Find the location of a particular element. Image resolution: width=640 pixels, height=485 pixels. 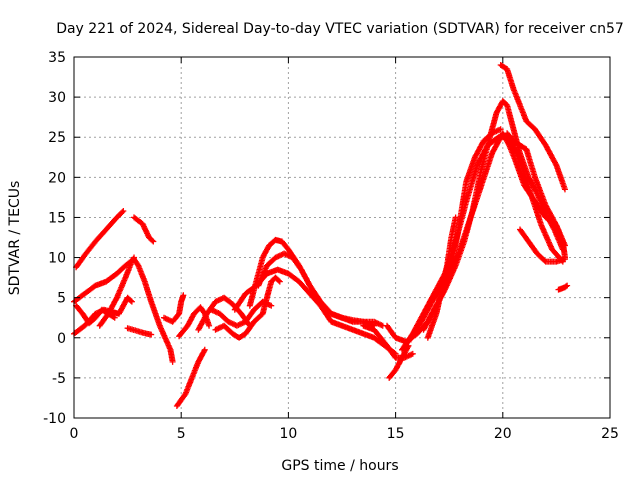

x-tick-label: 0 is located at coordinates (74, 434).